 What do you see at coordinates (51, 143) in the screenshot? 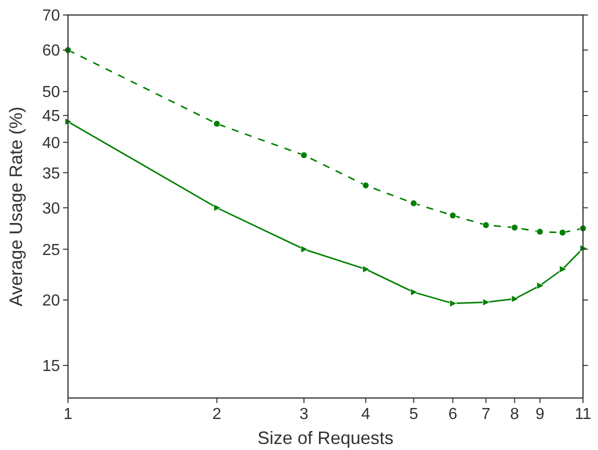
I see `y-tick-label: 40` at bounding box center [51, 143].